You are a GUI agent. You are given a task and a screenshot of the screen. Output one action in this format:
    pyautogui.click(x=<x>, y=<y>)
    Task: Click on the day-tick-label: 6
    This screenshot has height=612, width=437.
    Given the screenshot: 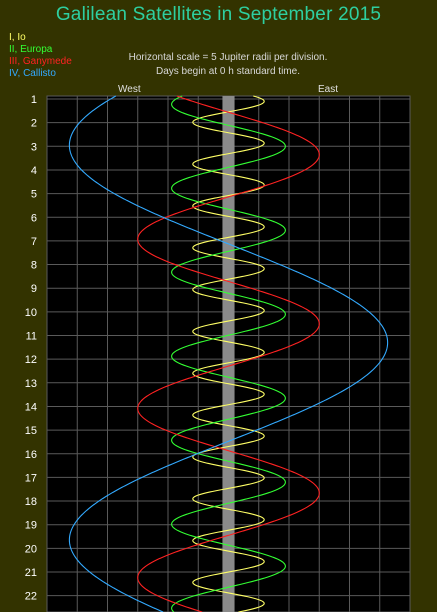 What is the action you would take?
    pyautogui.click(x=34, y=218)
    